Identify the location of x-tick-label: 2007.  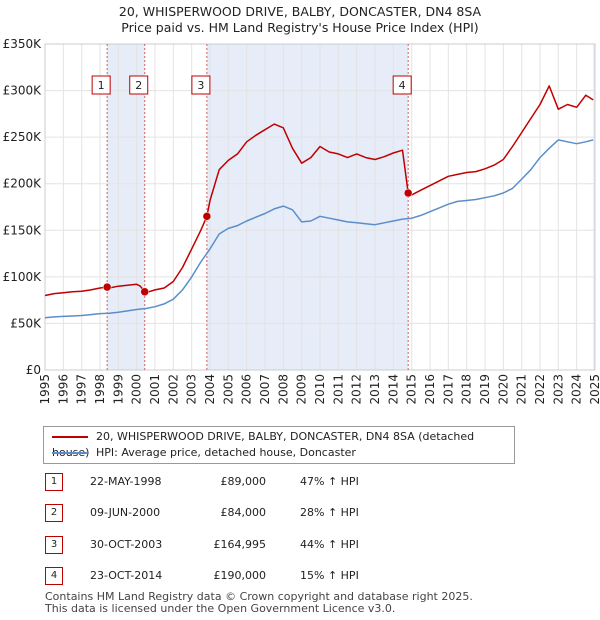
(265, 389).